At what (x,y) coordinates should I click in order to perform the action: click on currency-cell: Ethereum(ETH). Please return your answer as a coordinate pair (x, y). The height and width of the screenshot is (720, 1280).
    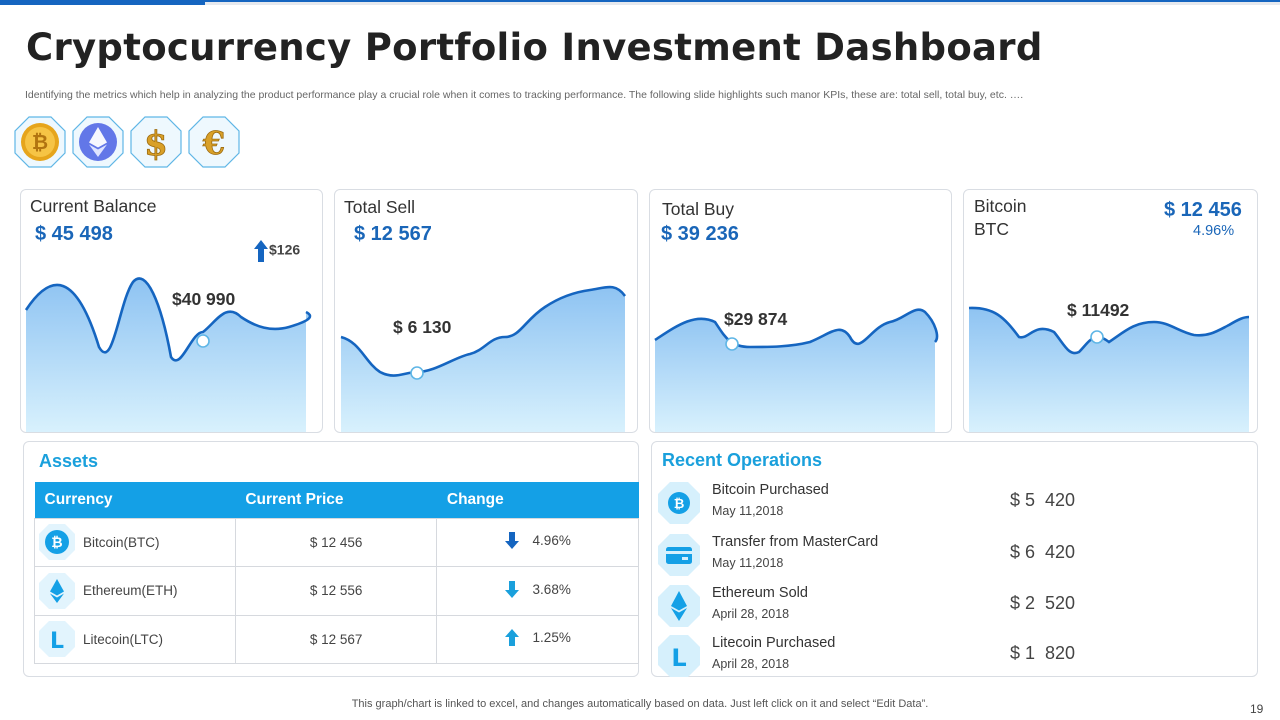
    Looking at the image, I should click on (135, 591).